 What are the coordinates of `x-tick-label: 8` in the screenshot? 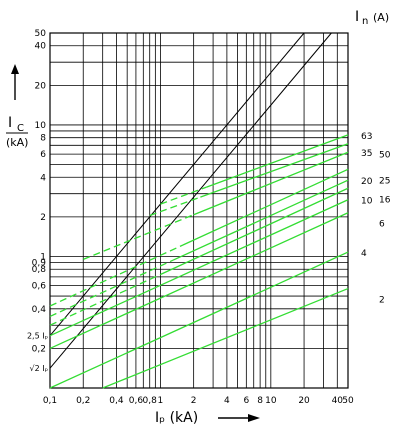 It's located at (260, 401).